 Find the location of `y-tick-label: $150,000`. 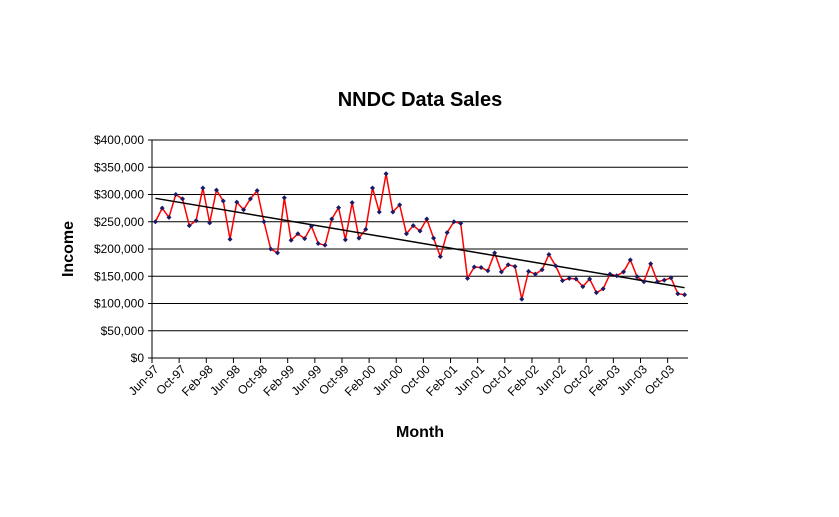

y-tick-label: $150,000 is located at coordinates (119, 276).